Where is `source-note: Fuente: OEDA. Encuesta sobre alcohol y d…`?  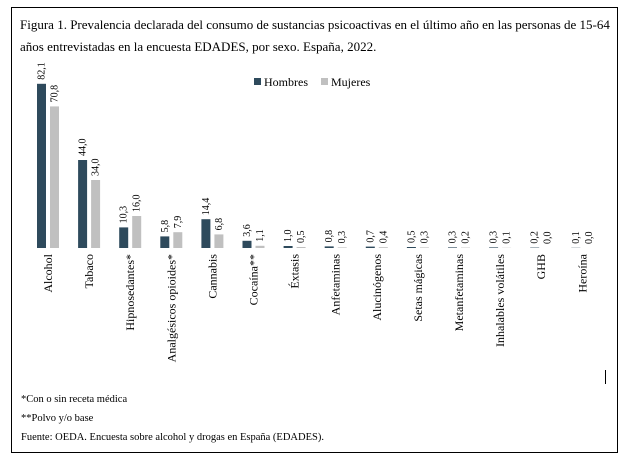 source-note: Fuente: OEDA. Encuesta sobre alcohol y d… is located at coordinates (172, 437).